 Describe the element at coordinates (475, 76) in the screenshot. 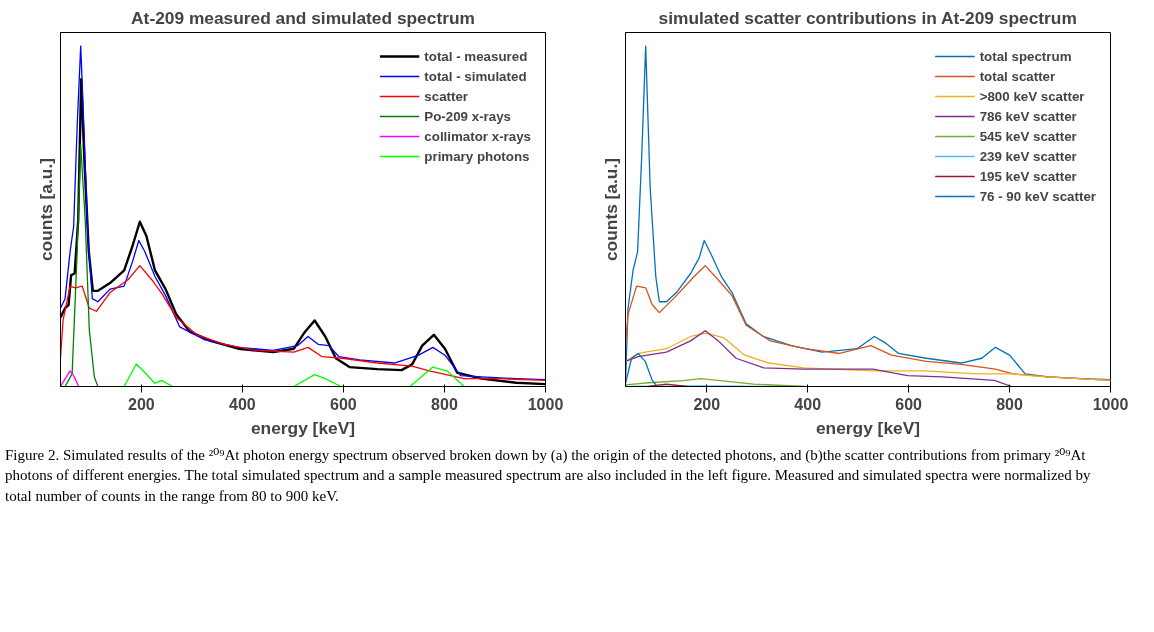

I see `legend-label: total - simulated` at that location.